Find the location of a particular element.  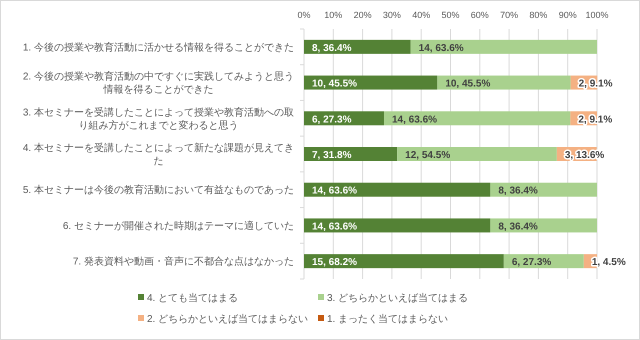

x-tick-label: 80% is located at coordinates (538, 15).